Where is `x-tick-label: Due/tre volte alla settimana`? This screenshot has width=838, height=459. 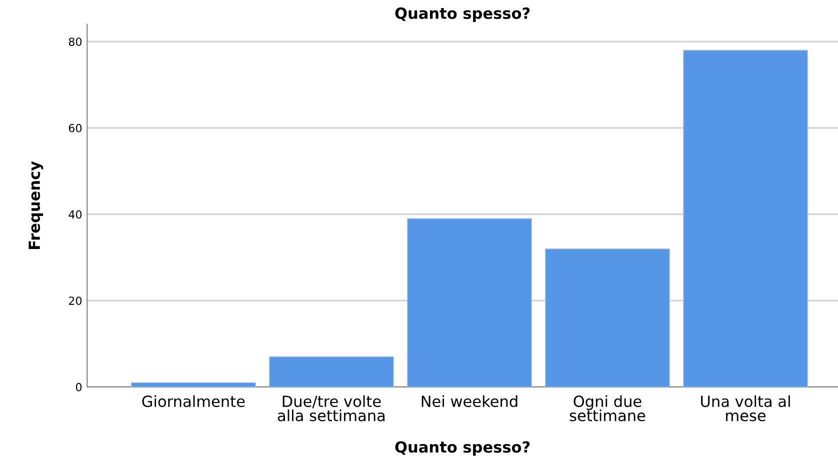
x-tick-label: Due/tre volte alla settimana is located at coordinates (331, 408).